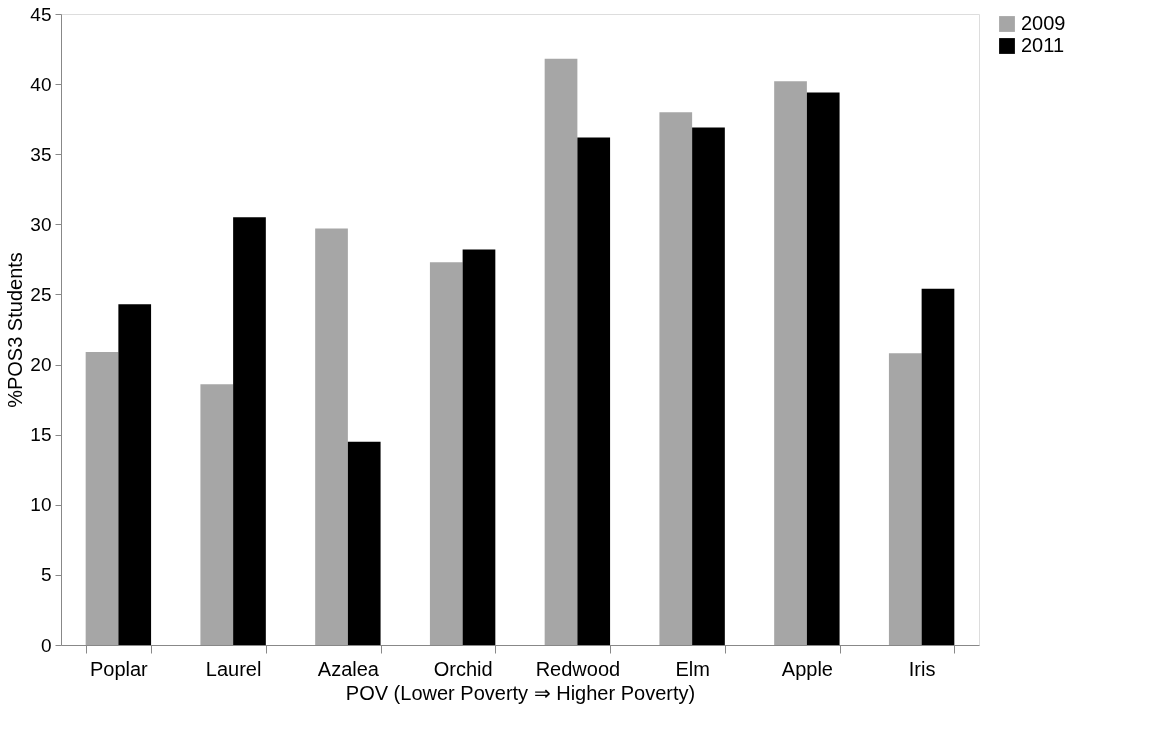 The height and width of the screenshot is (738, 1164). I want to click on y-tick-label: 30, so click(41, 224).